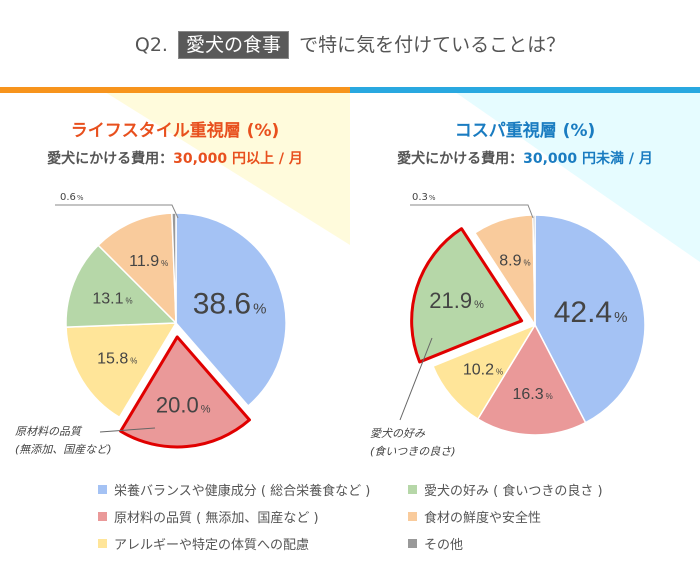  Describe the element at coordinates (49, 431) in the screenshot. I see `callout-text: 原材料の品質` at that location.